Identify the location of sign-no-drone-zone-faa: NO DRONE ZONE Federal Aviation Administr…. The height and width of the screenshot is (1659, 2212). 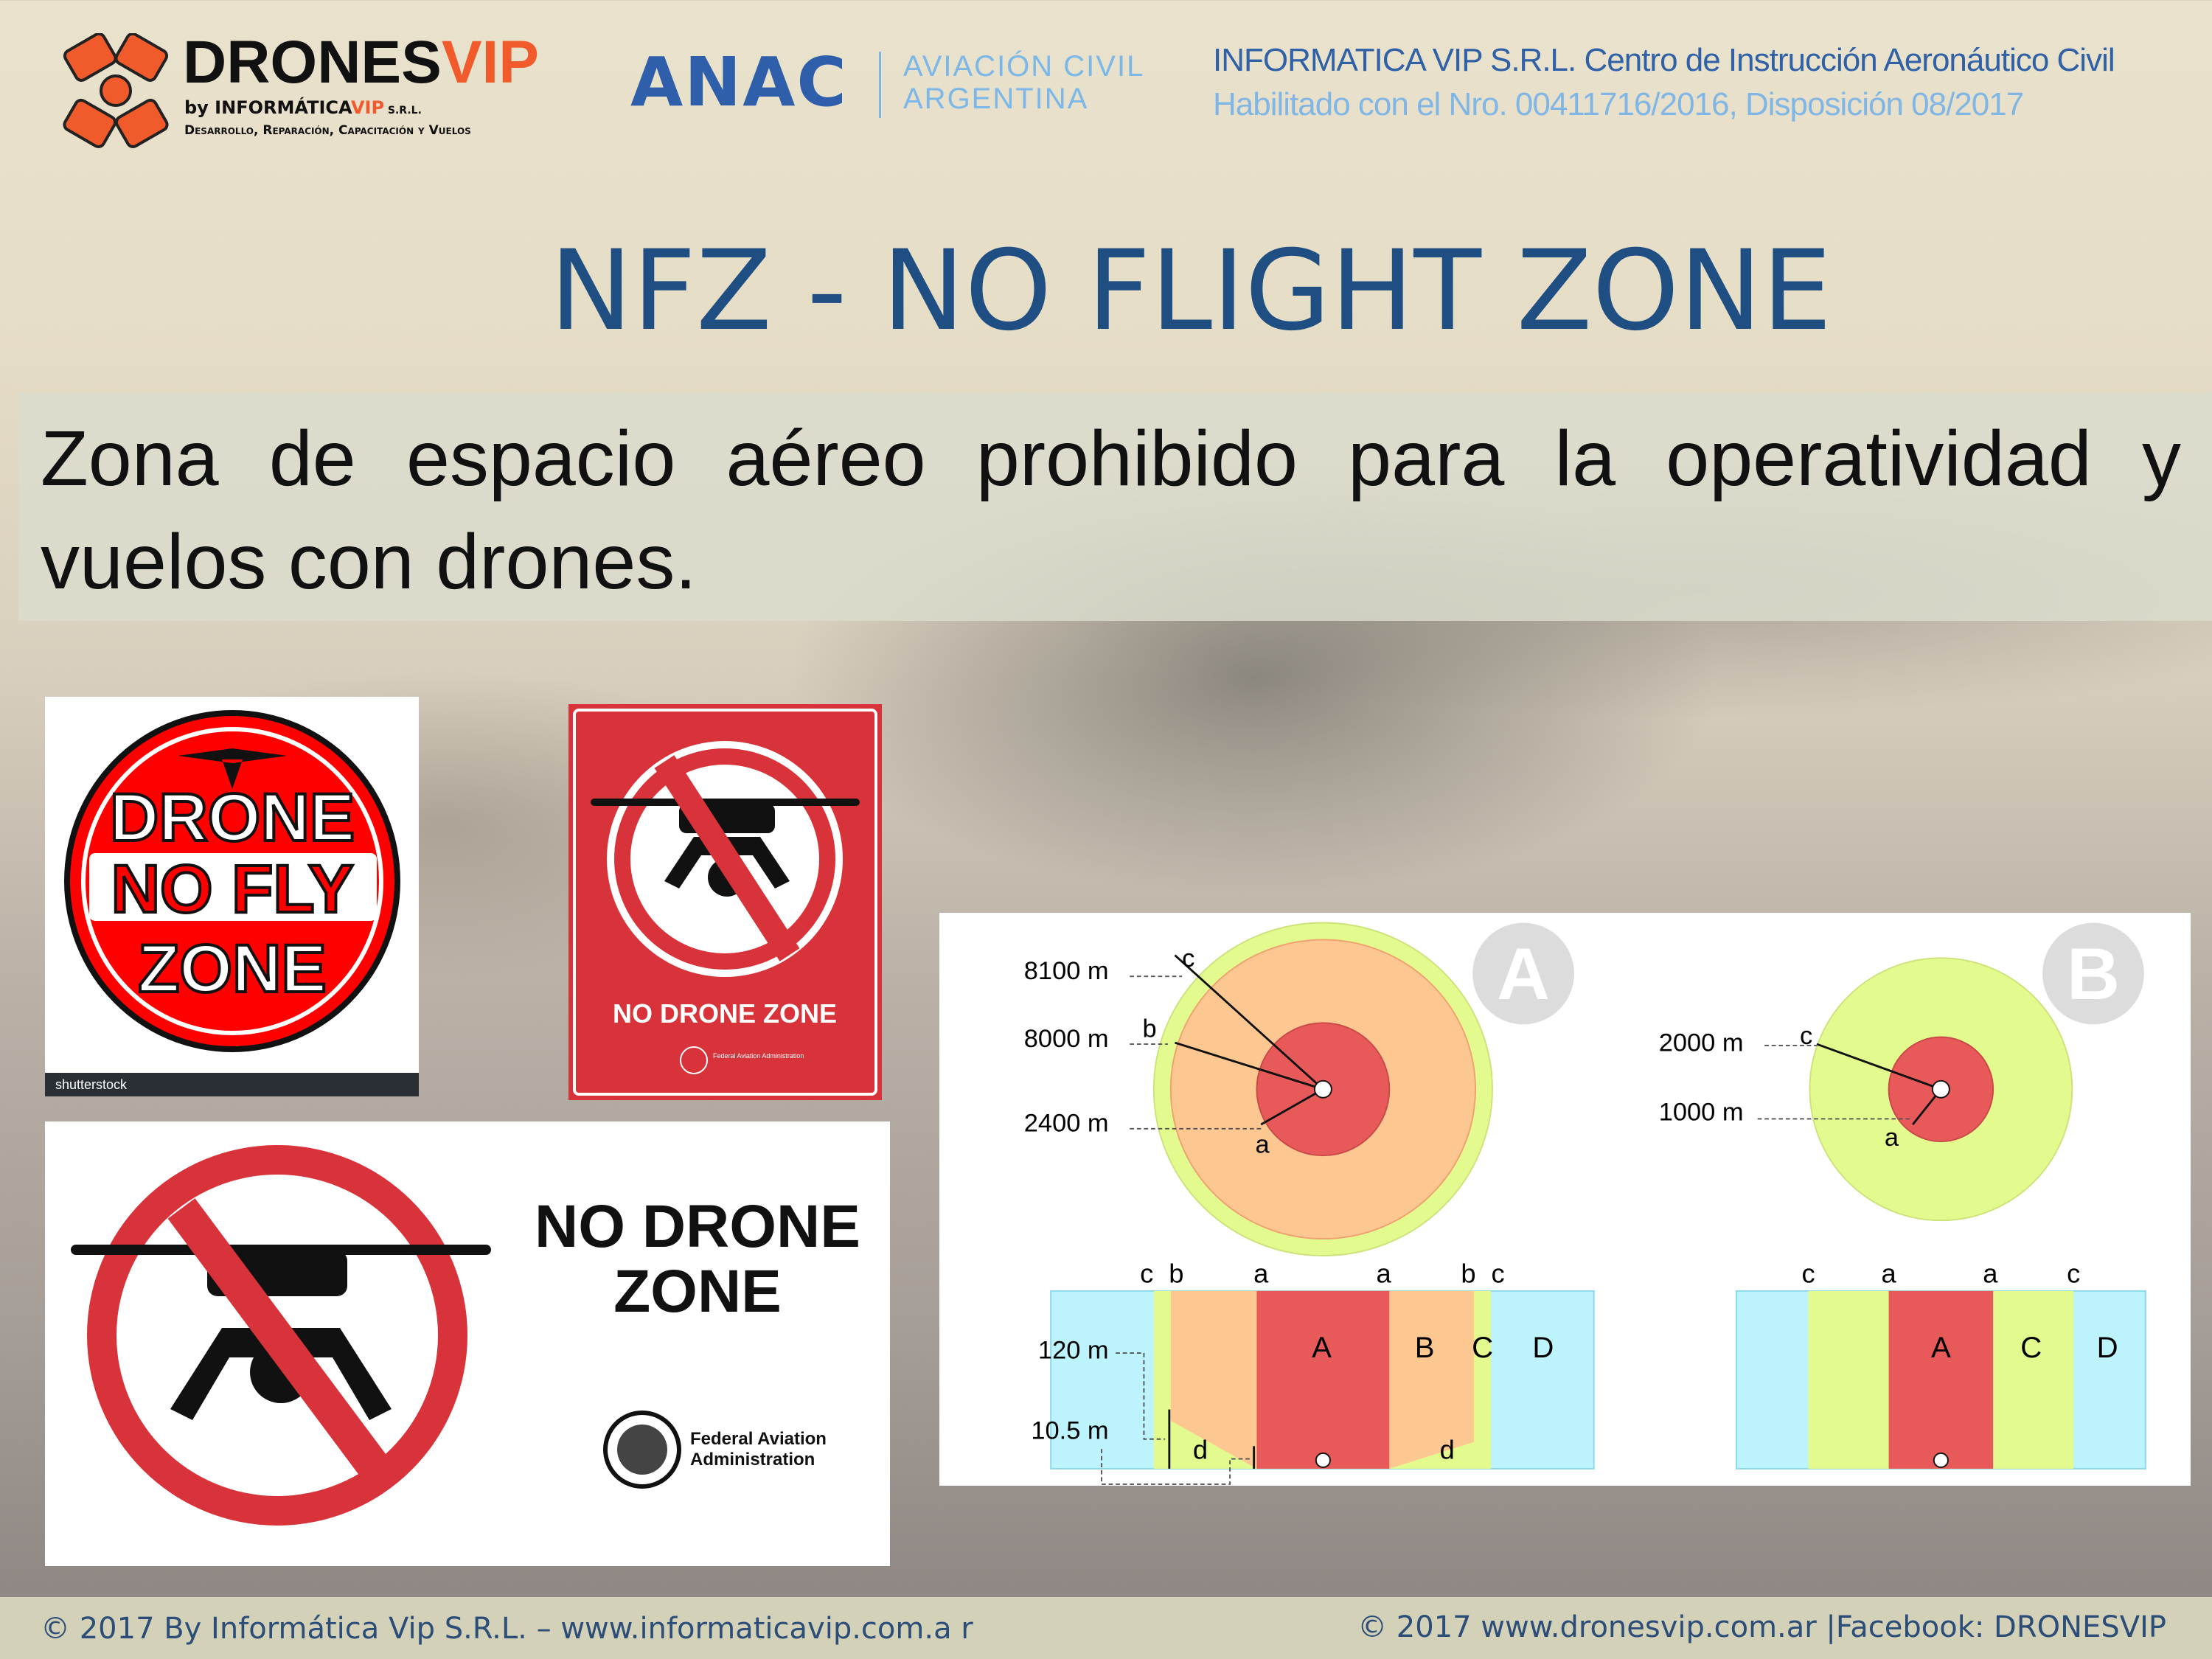
(467, 1343).